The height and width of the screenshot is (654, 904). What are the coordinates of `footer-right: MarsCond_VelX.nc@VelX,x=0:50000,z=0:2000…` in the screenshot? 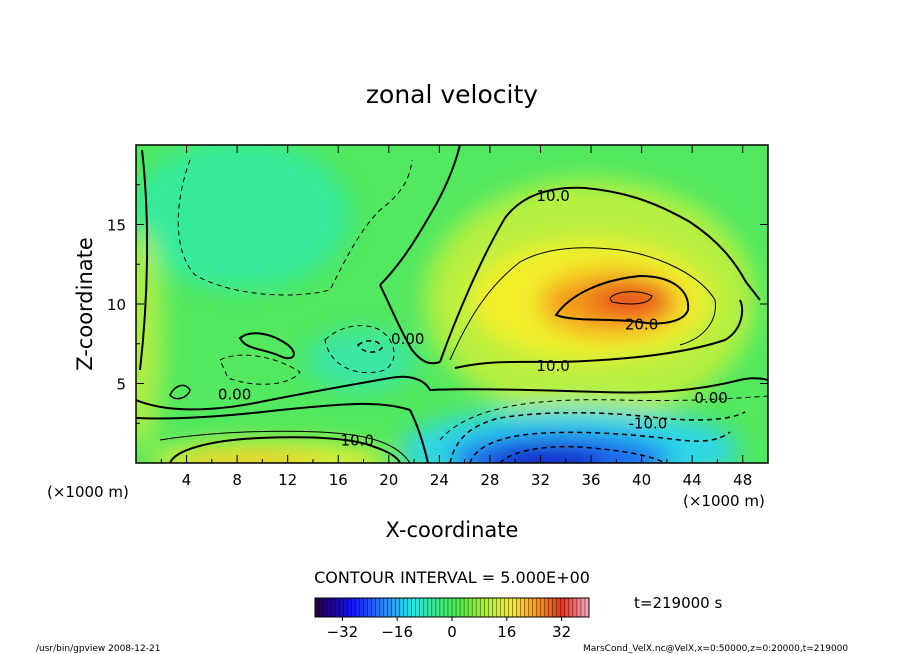 It's located at (715, 649).